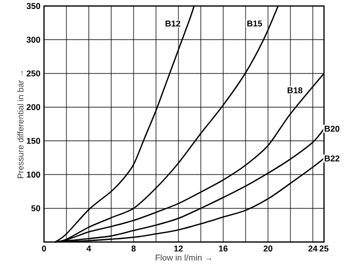 The image size is (346, 278). I want to click on x-axis-title: Flow in l/min →, so click(184, 257).